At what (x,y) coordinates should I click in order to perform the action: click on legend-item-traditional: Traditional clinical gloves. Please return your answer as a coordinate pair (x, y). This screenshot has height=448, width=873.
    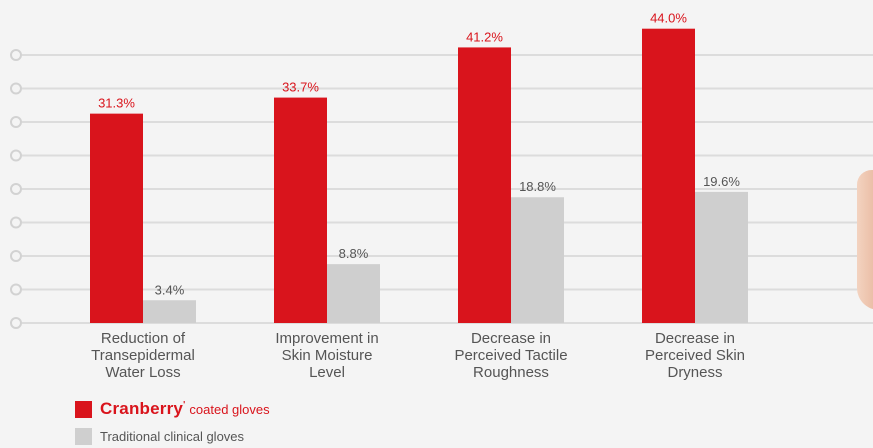
    Looking at the image, I should click on (159, 436).